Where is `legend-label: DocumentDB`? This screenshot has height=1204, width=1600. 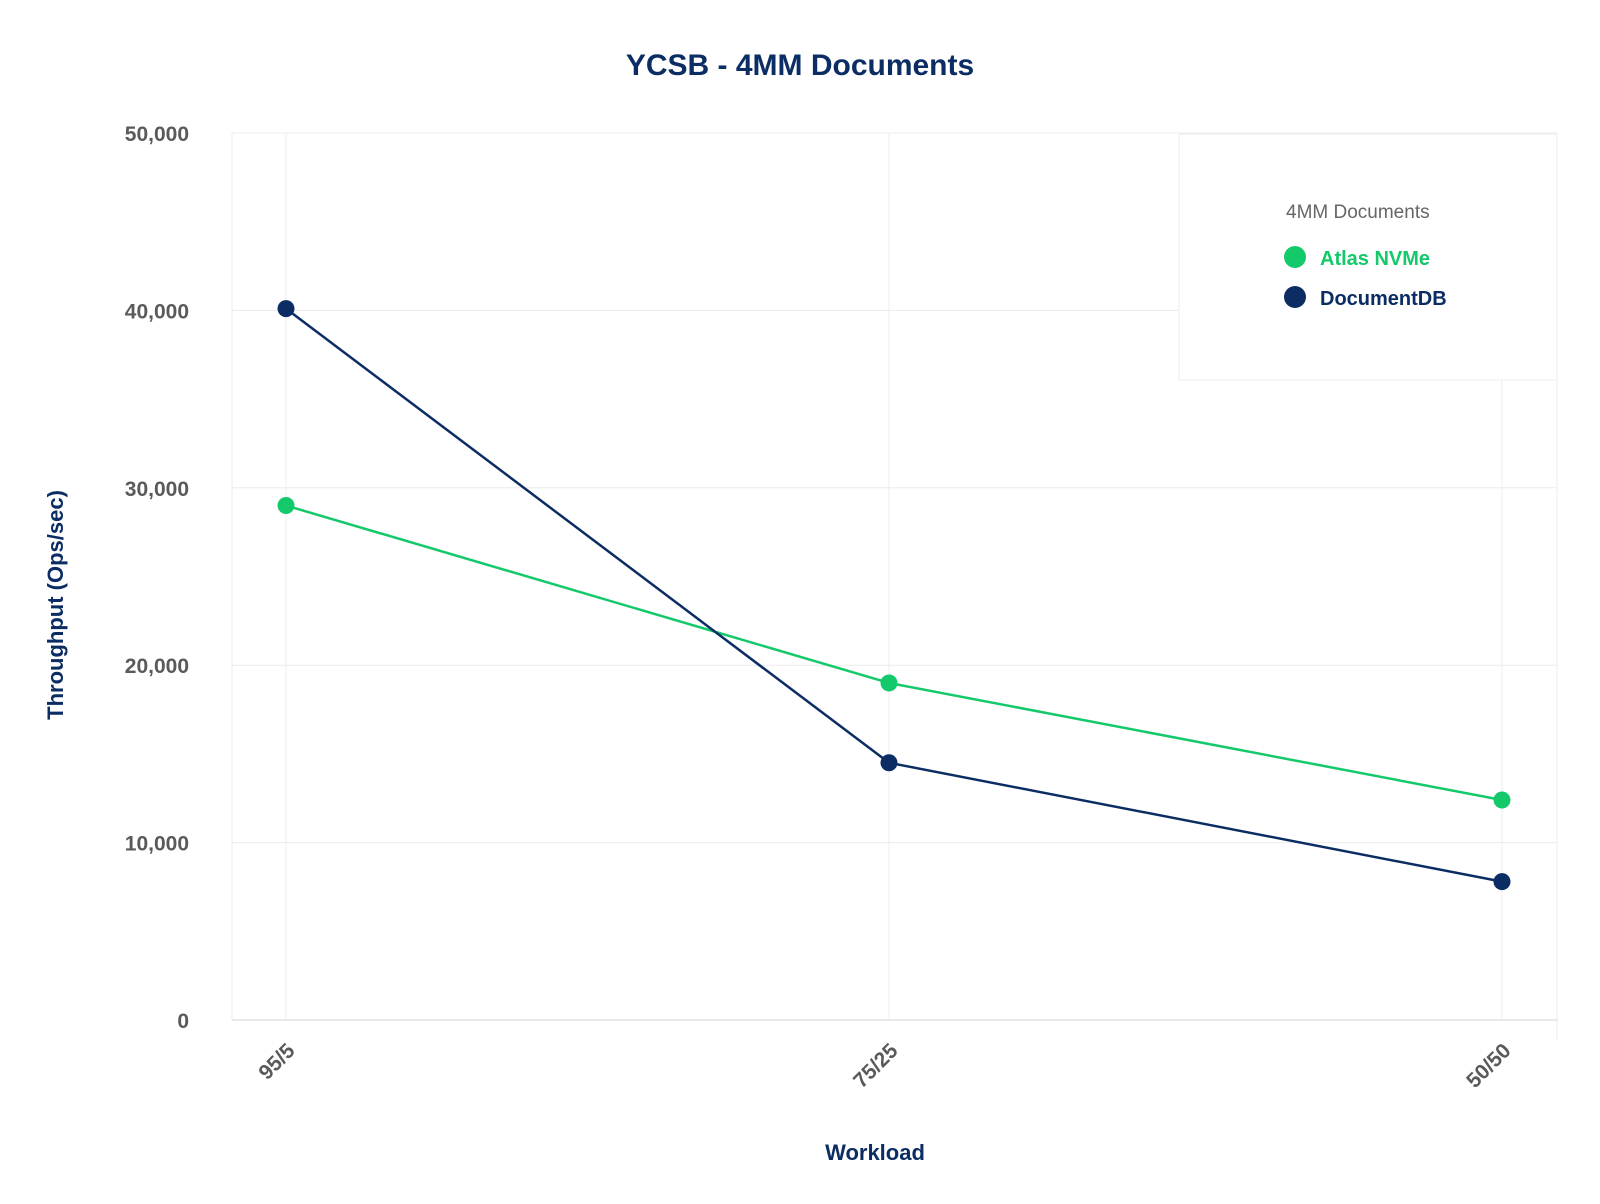
legend-label: DocumentDB is located at coordinates (1383, 299).